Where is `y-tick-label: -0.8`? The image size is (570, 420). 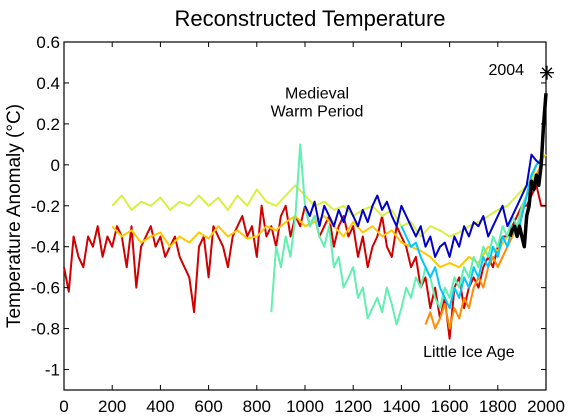 y-tick-label: -0.8 is located at coordinates (45, 329).